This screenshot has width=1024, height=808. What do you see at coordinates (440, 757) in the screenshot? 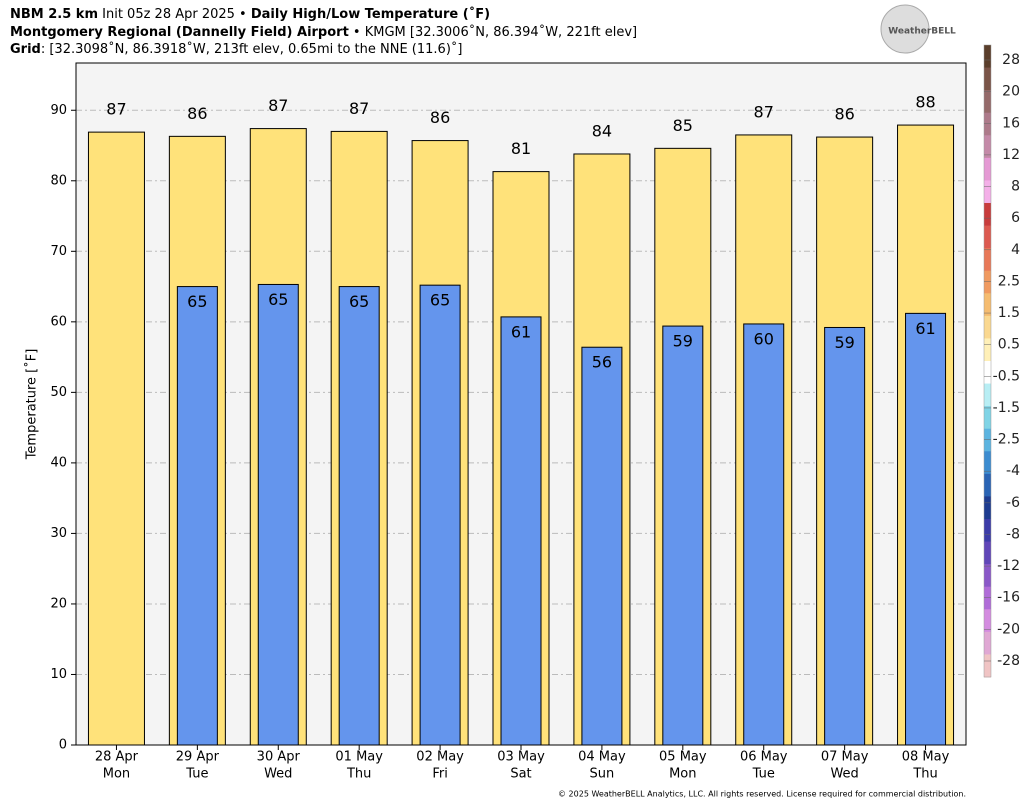
I see `x-tick-label: 02 May` at bounding box center [440, 757].